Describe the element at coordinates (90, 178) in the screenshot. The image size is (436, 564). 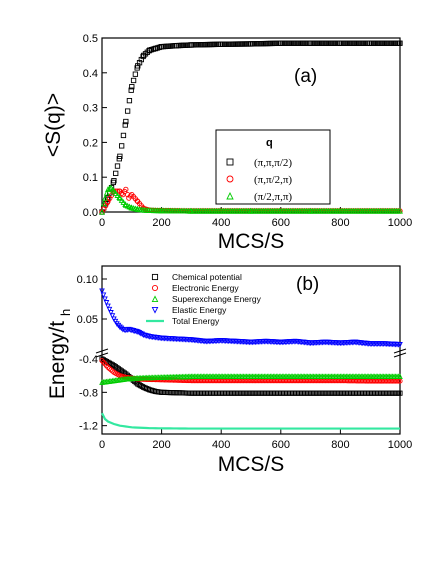
I see `panel-a-ytick-label: 0.1` at that location.